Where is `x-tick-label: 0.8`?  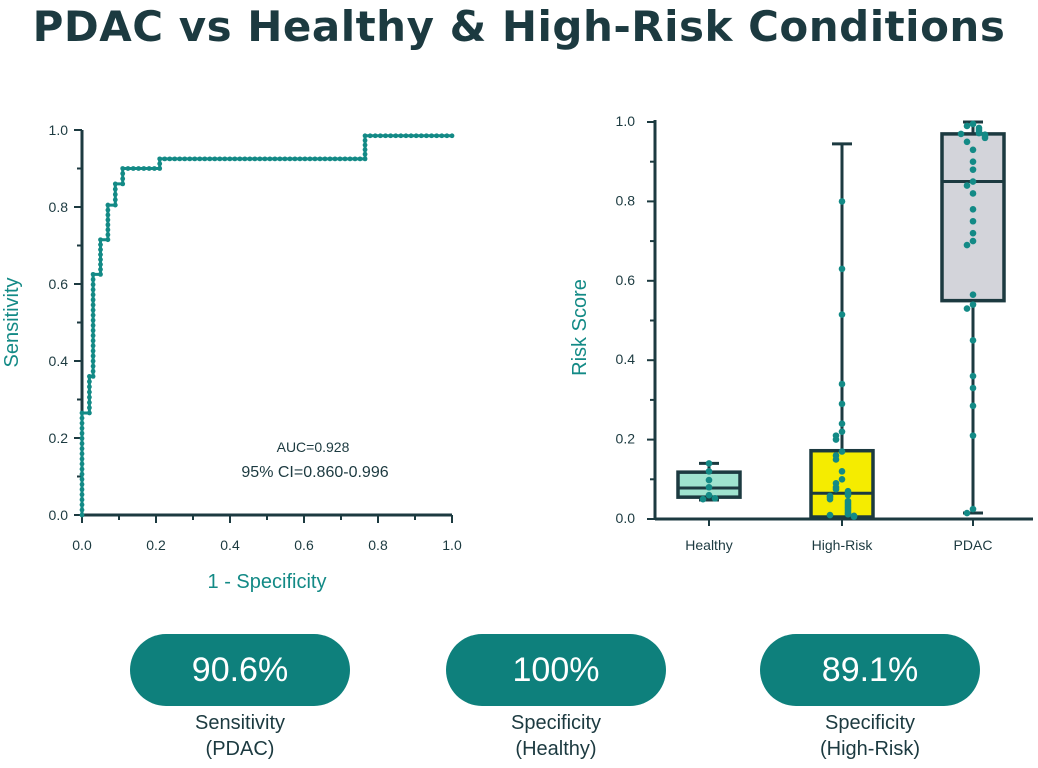
x-tick-label: 0.8 is located at coordinates (378, 545).